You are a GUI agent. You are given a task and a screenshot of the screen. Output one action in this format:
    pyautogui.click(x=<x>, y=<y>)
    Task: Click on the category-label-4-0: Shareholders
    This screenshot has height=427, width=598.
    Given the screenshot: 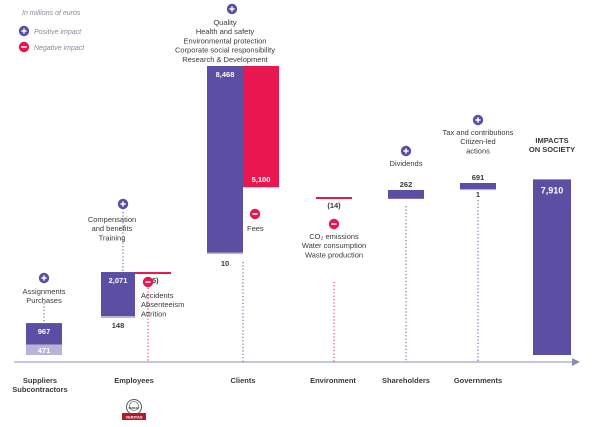 What is the action you would take?
    pyautogui.click(x=406, y=380)
    